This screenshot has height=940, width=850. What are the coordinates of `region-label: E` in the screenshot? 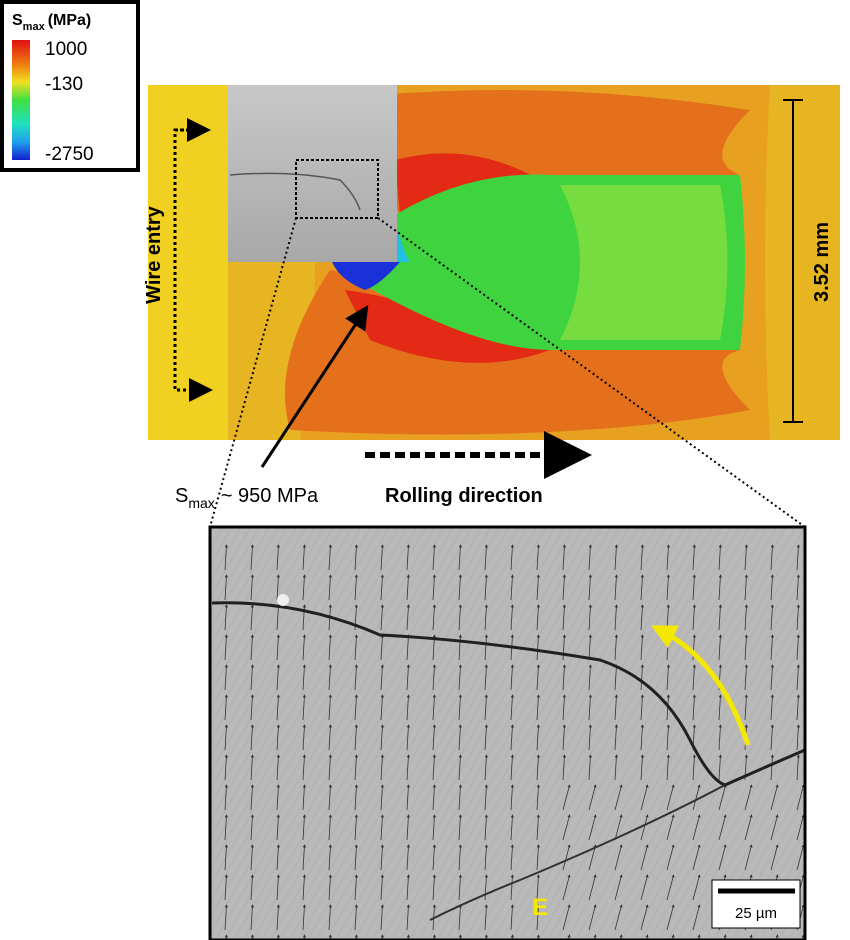 It's located at (540, 907).